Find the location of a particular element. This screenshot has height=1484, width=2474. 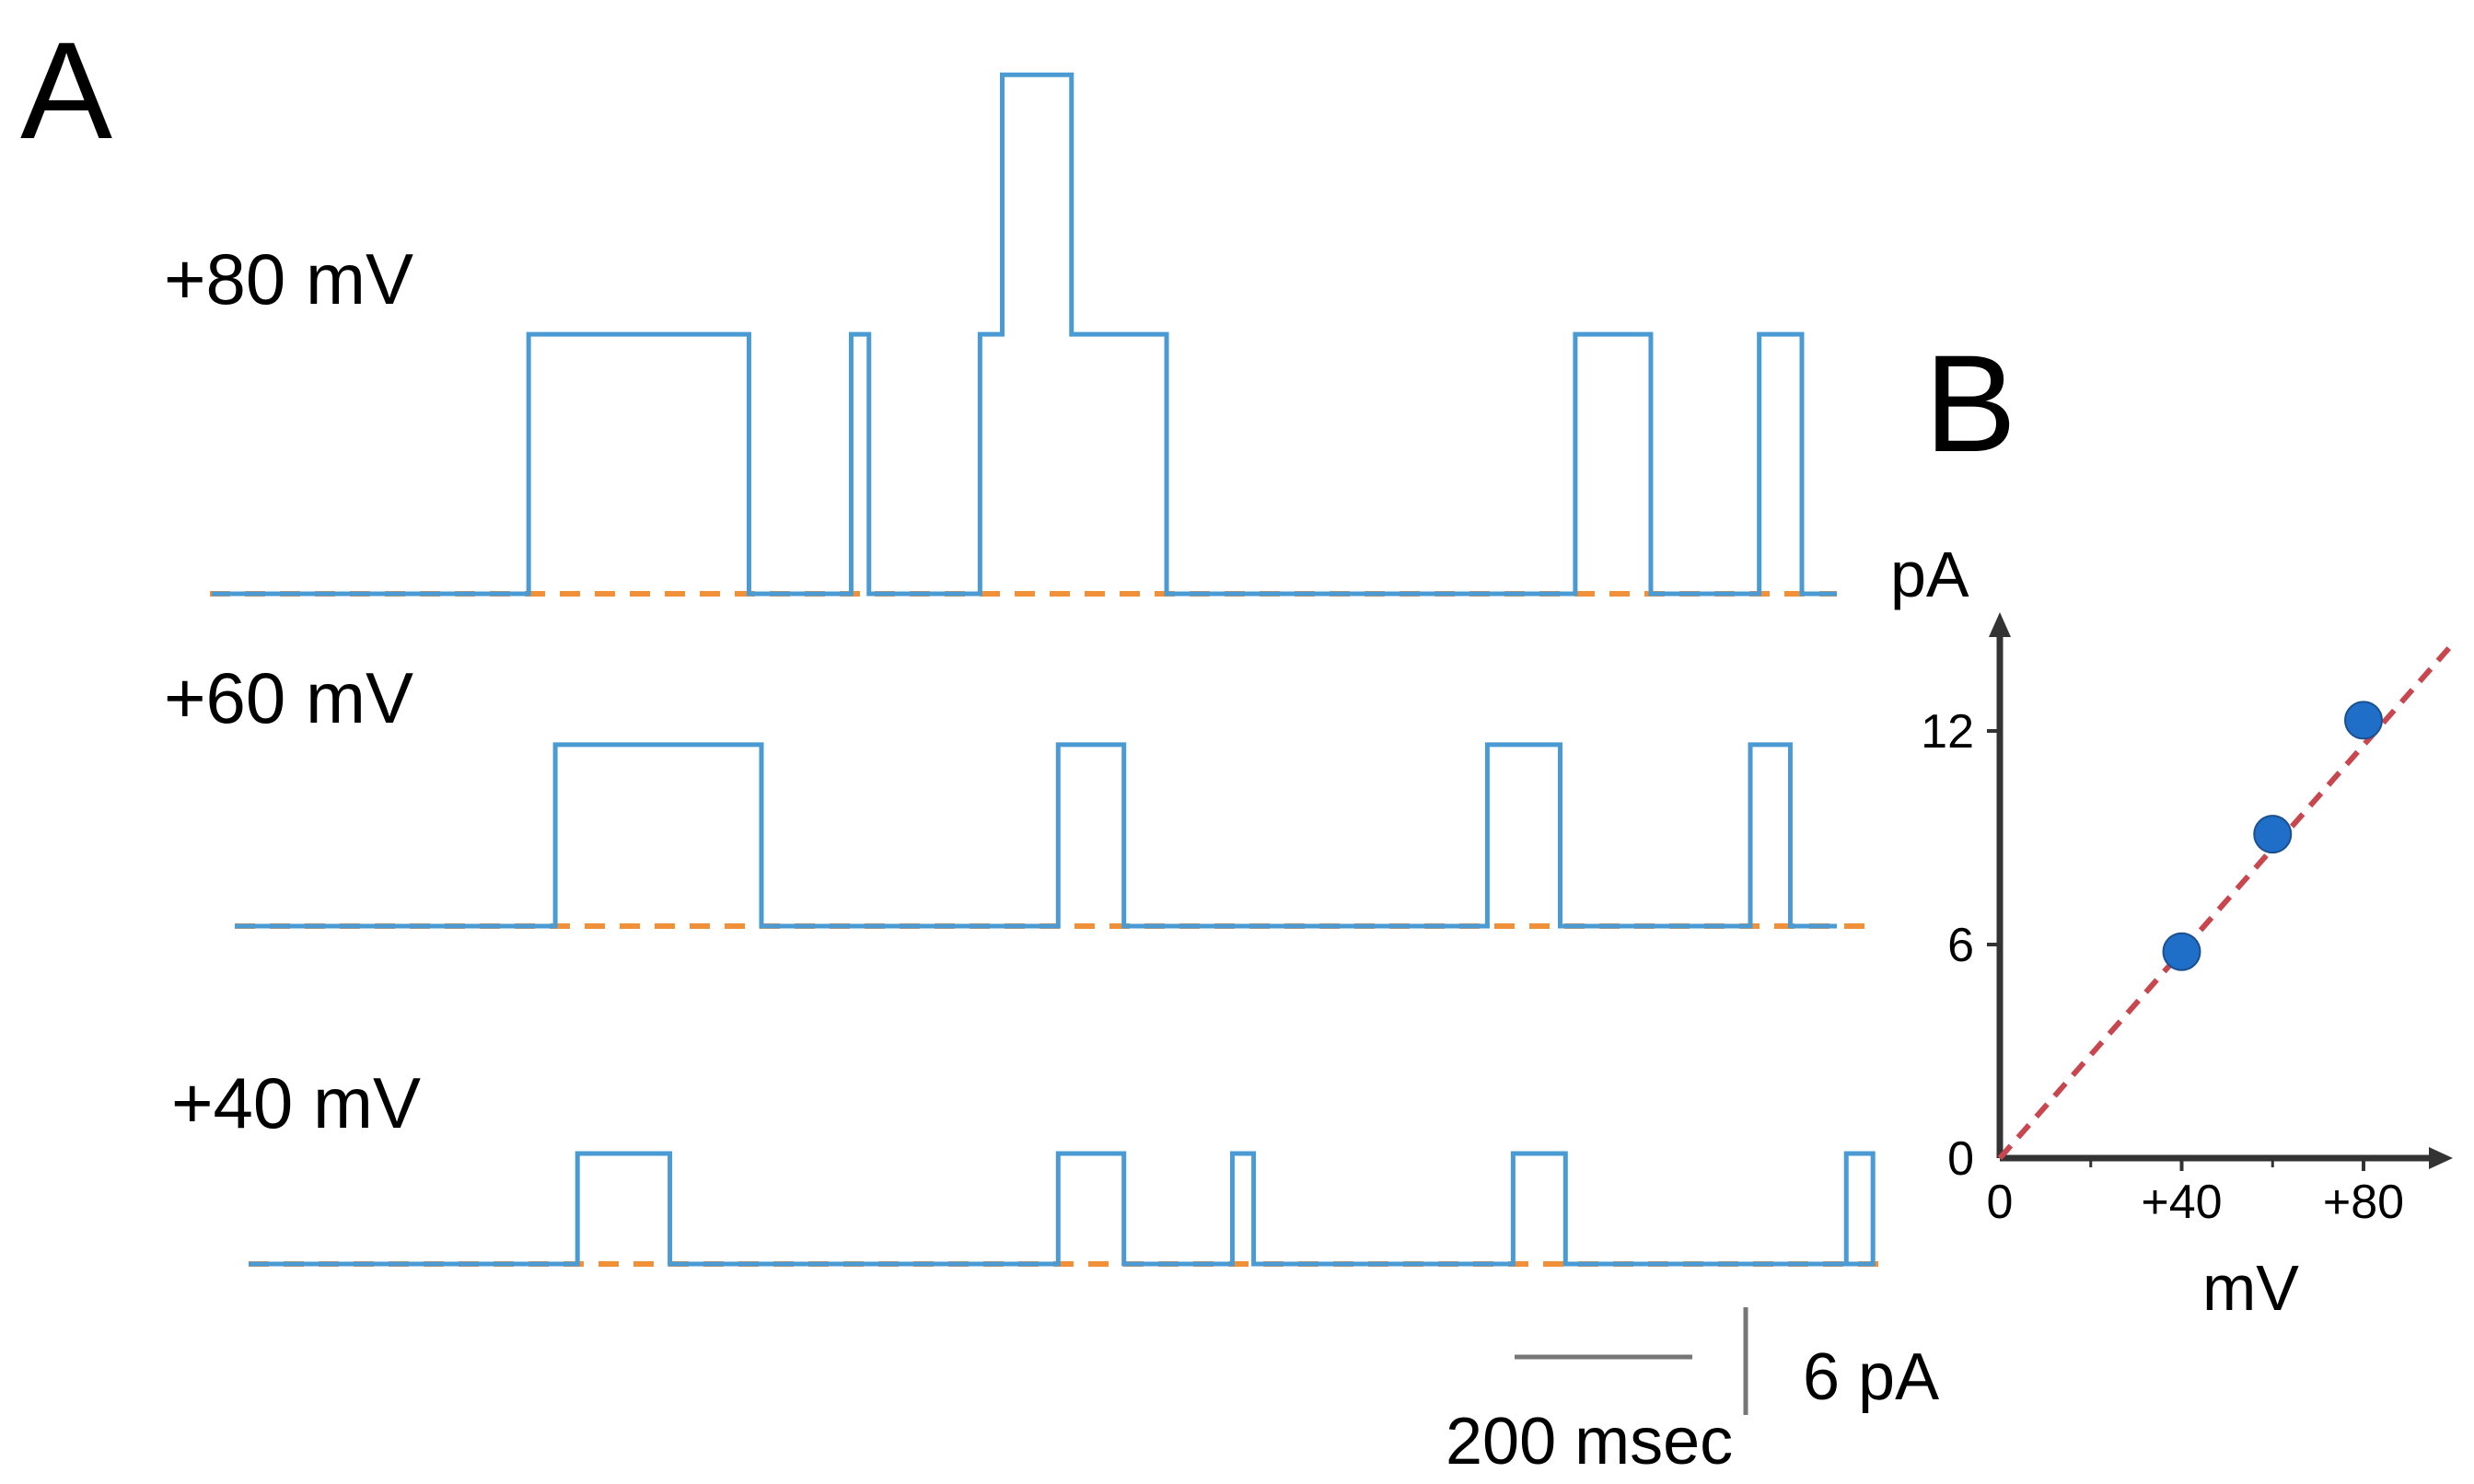

iv-plot: pA mV 0 +40 +80 0 6 12 is located at coordinates (2173, 931).